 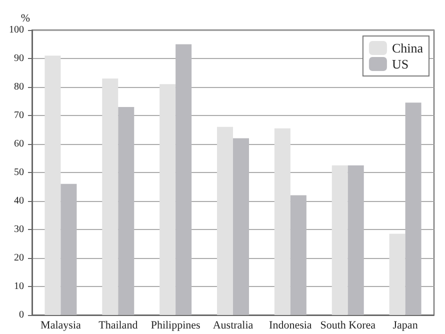 I want to click on y-tick-label: 10, so click(x=19, y=286).